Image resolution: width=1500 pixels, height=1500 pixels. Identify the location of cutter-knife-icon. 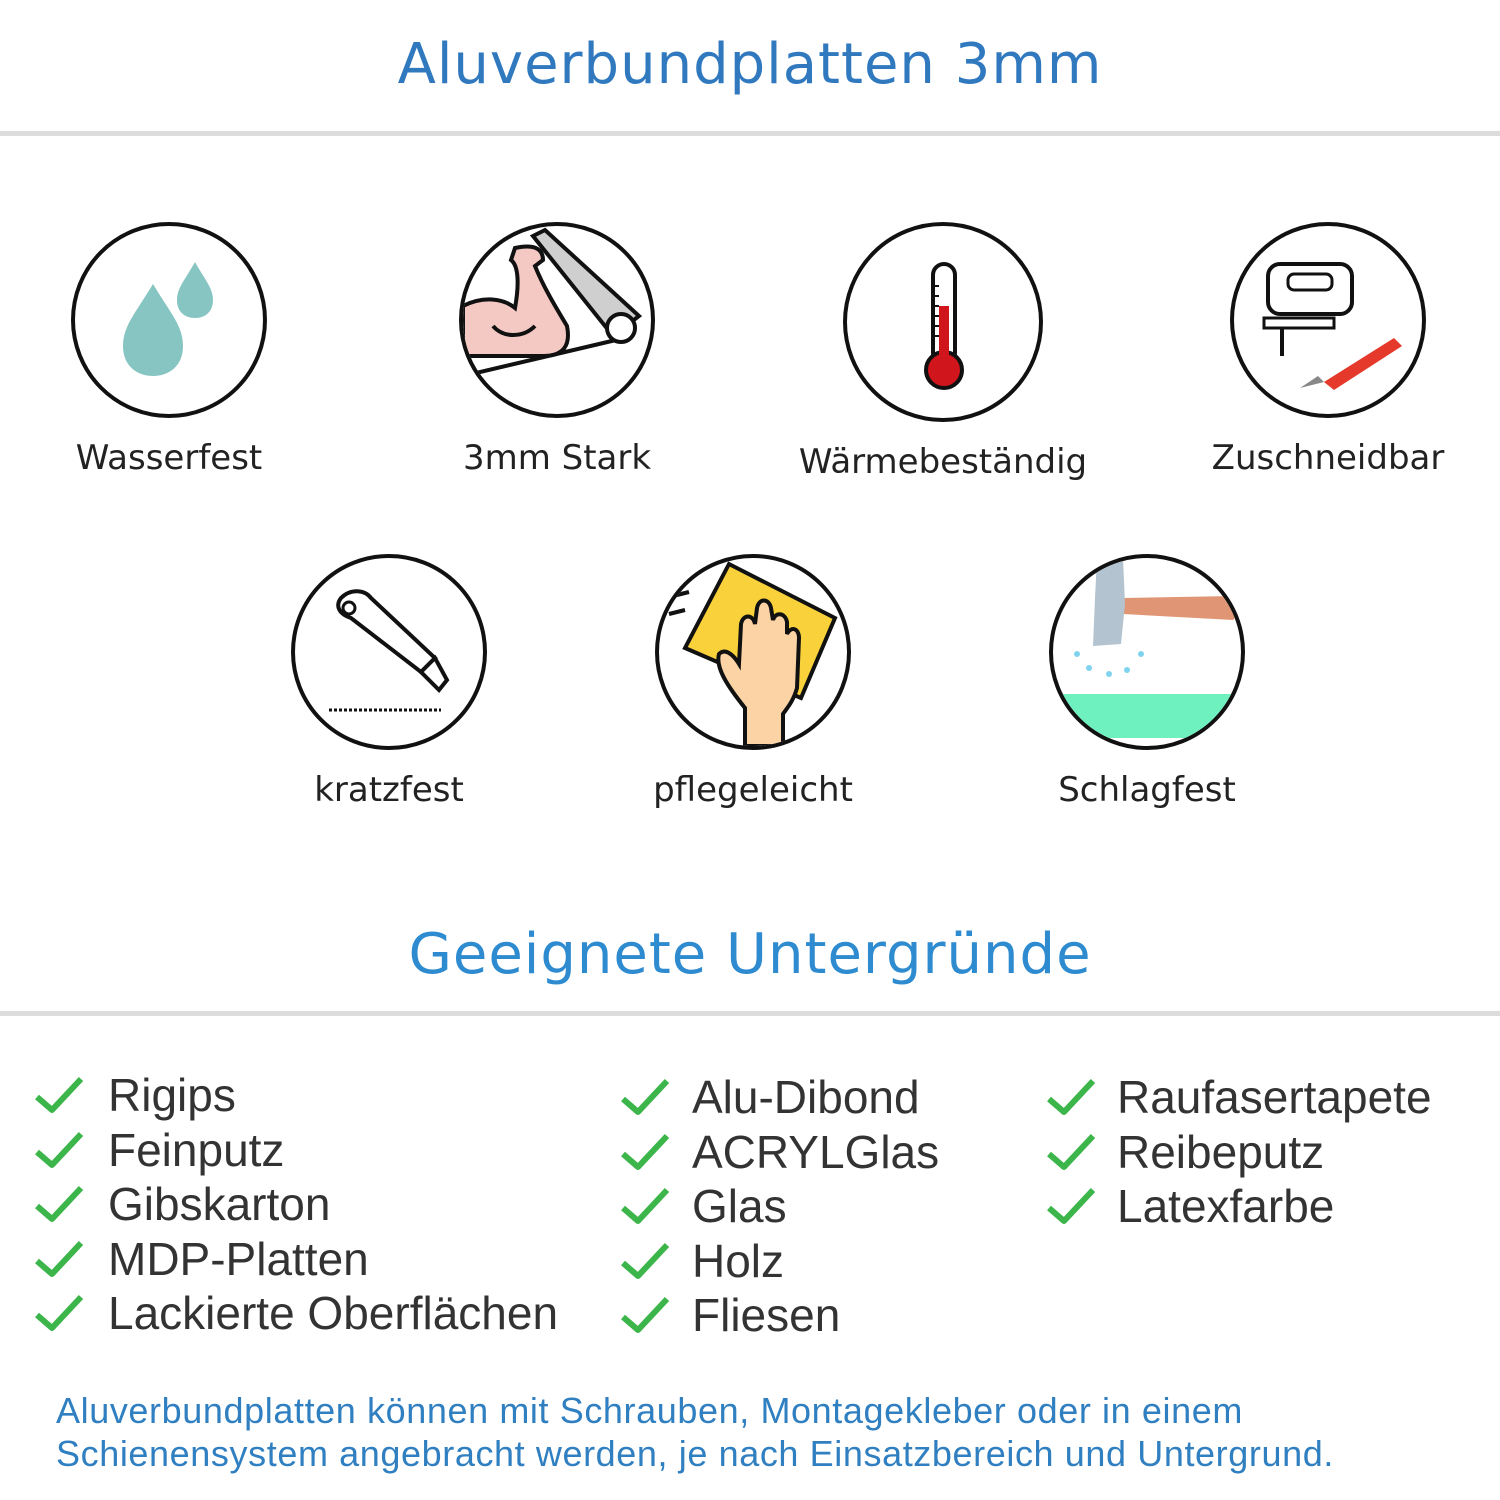
(389, 652).